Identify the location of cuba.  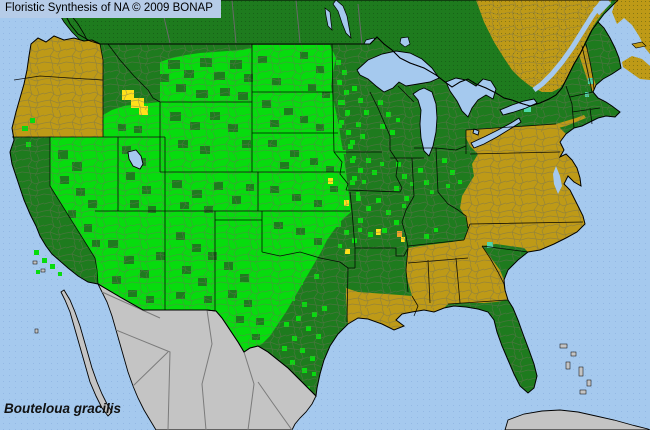
(577, 419).